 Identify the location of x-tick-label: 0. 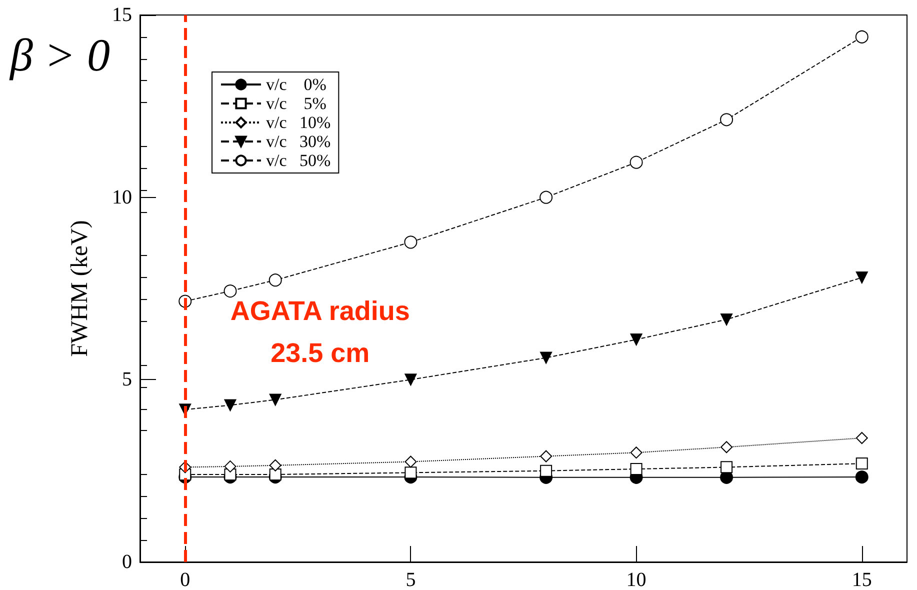
(185, 579).